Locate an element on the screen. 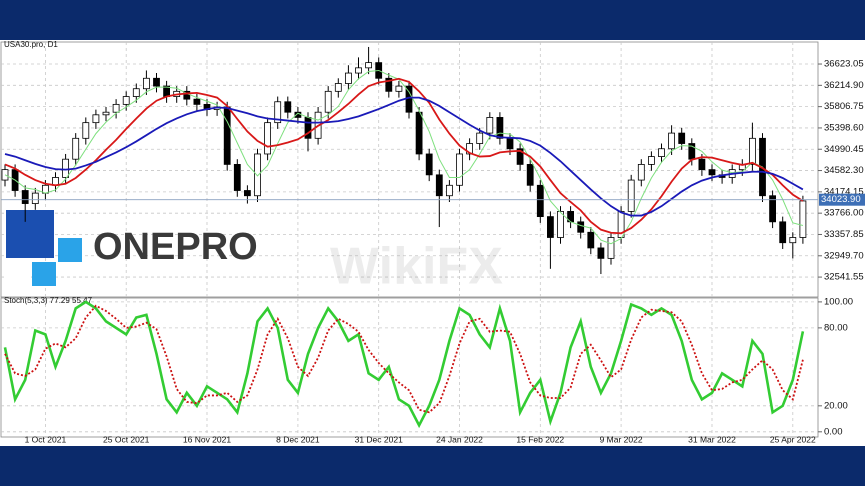  stoch-pane-title: Stoch(5,3,3) 77.29 55.47 is located at coordinates (48, 300).